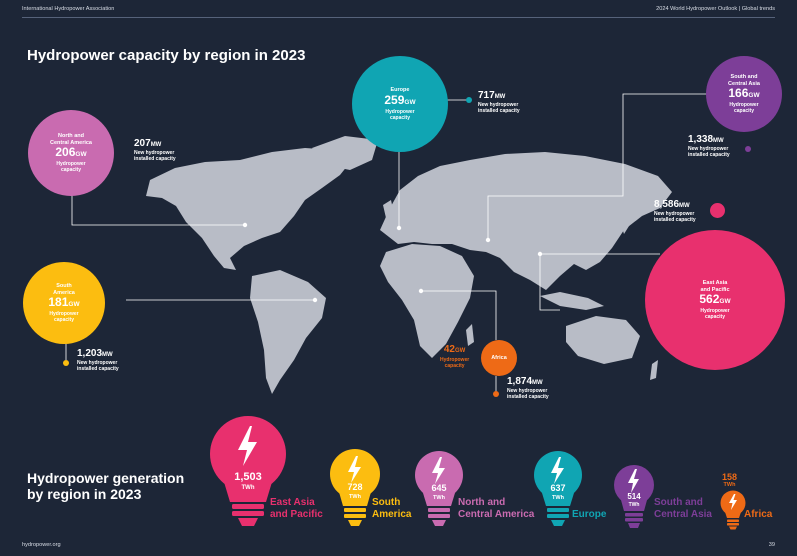 The image size is (797, 556). What do you see at coordinates (499, 358) in the screenshot?
I see `region-circle-africa: Africa` at bounding box center [499, 358].